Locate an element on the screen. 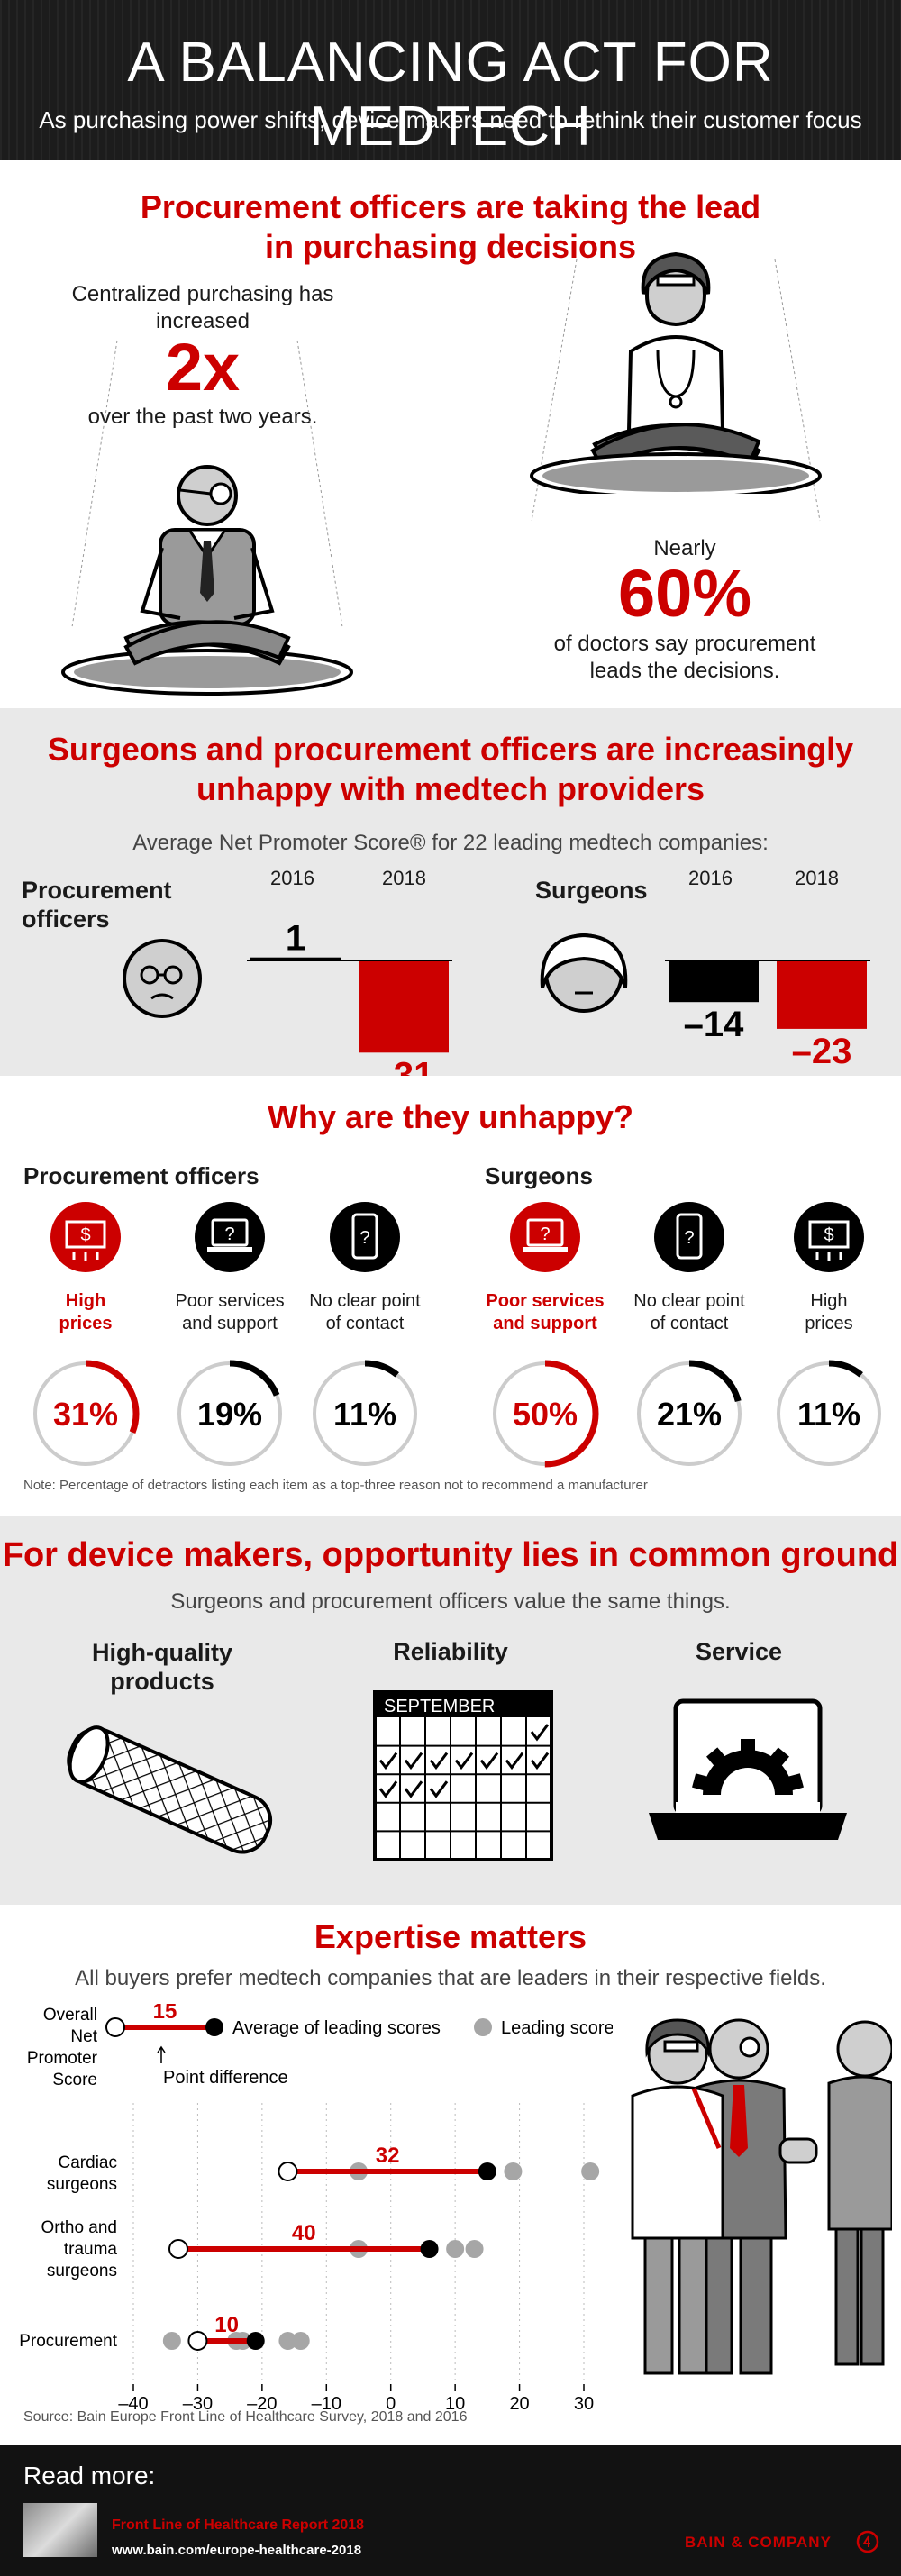 The height and width of the screenshot is (2576, 901). diff-value-0: 32 is located at coordinates (388, 2156).